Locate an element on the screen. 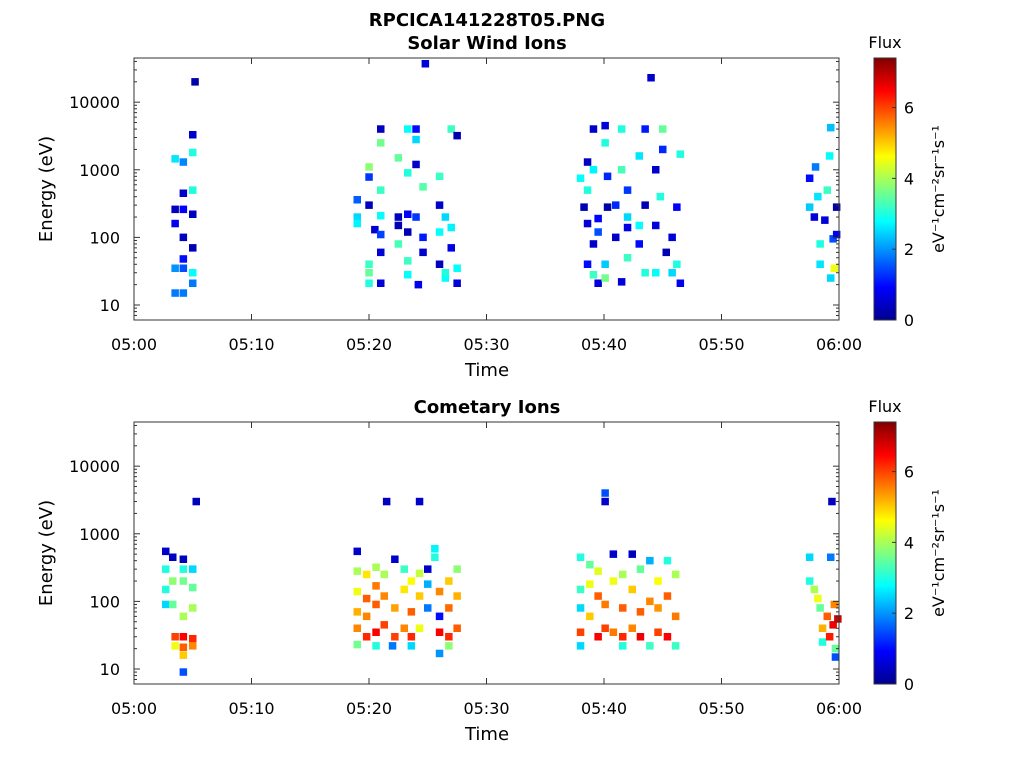 This screenshot has height=768, width=1024. x-axis-label: Time is located at coordinates (486, 370).